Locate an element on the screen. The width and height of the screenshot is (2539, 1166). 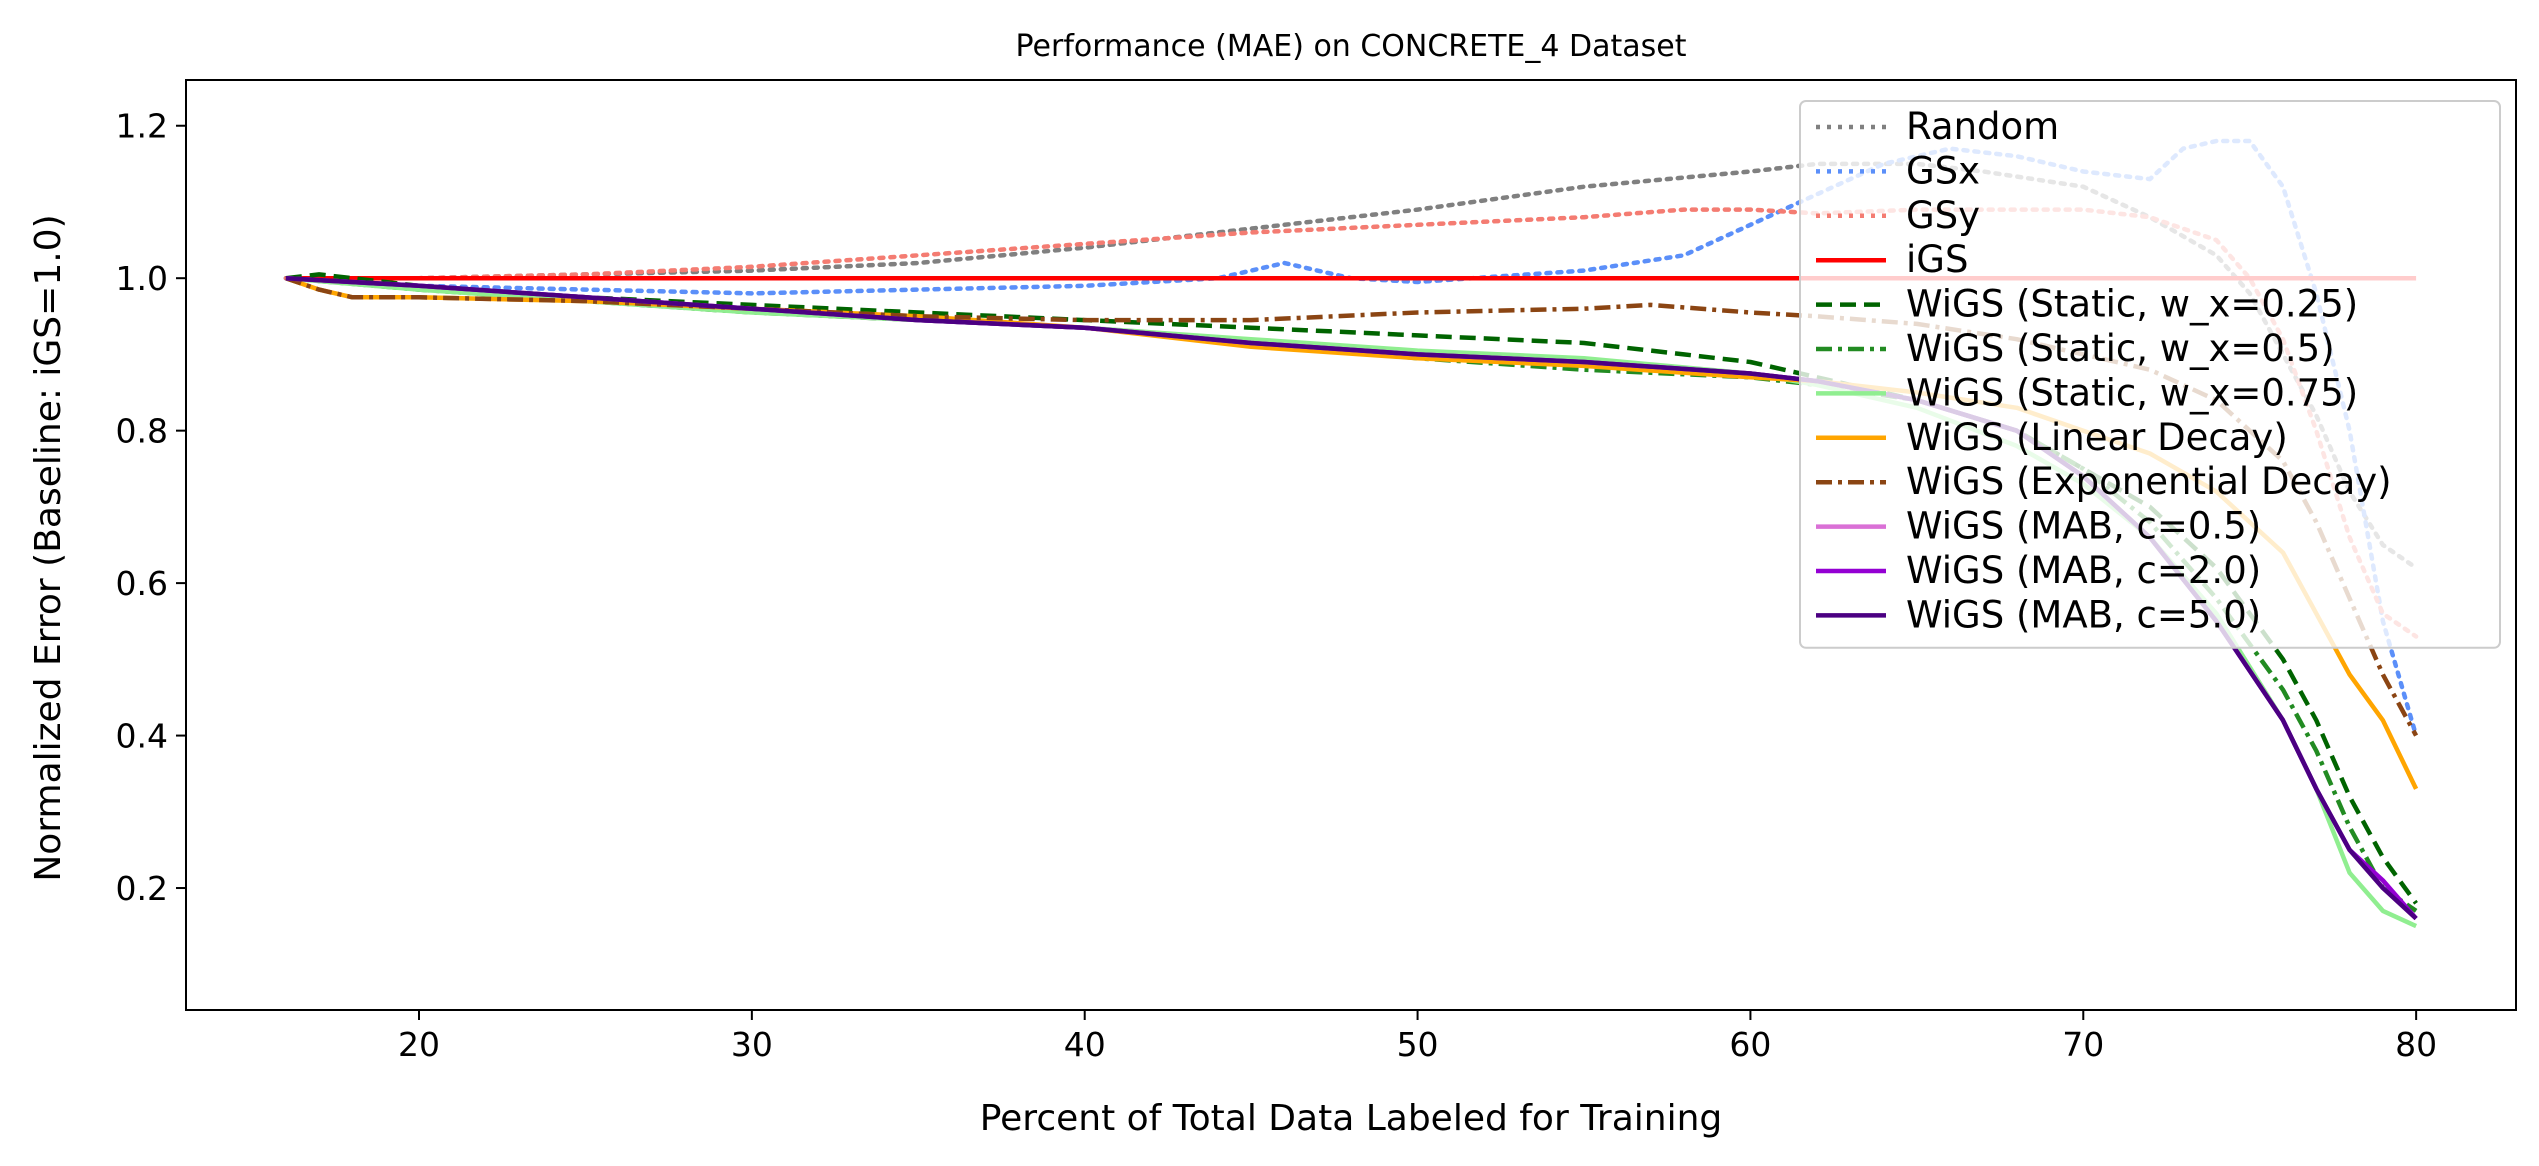
x-tick-label: 40 is located at coordinates (1085, 1044).